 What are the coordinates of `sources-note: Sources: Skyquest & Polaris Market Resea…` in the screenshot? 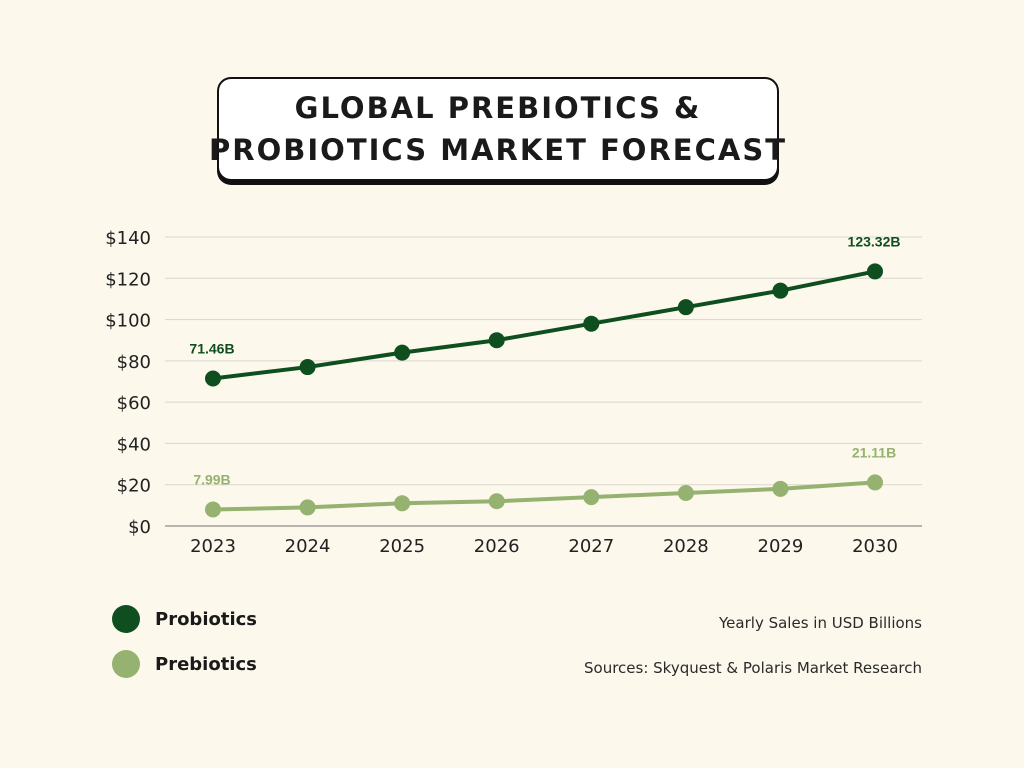 It's located at (753, 668).